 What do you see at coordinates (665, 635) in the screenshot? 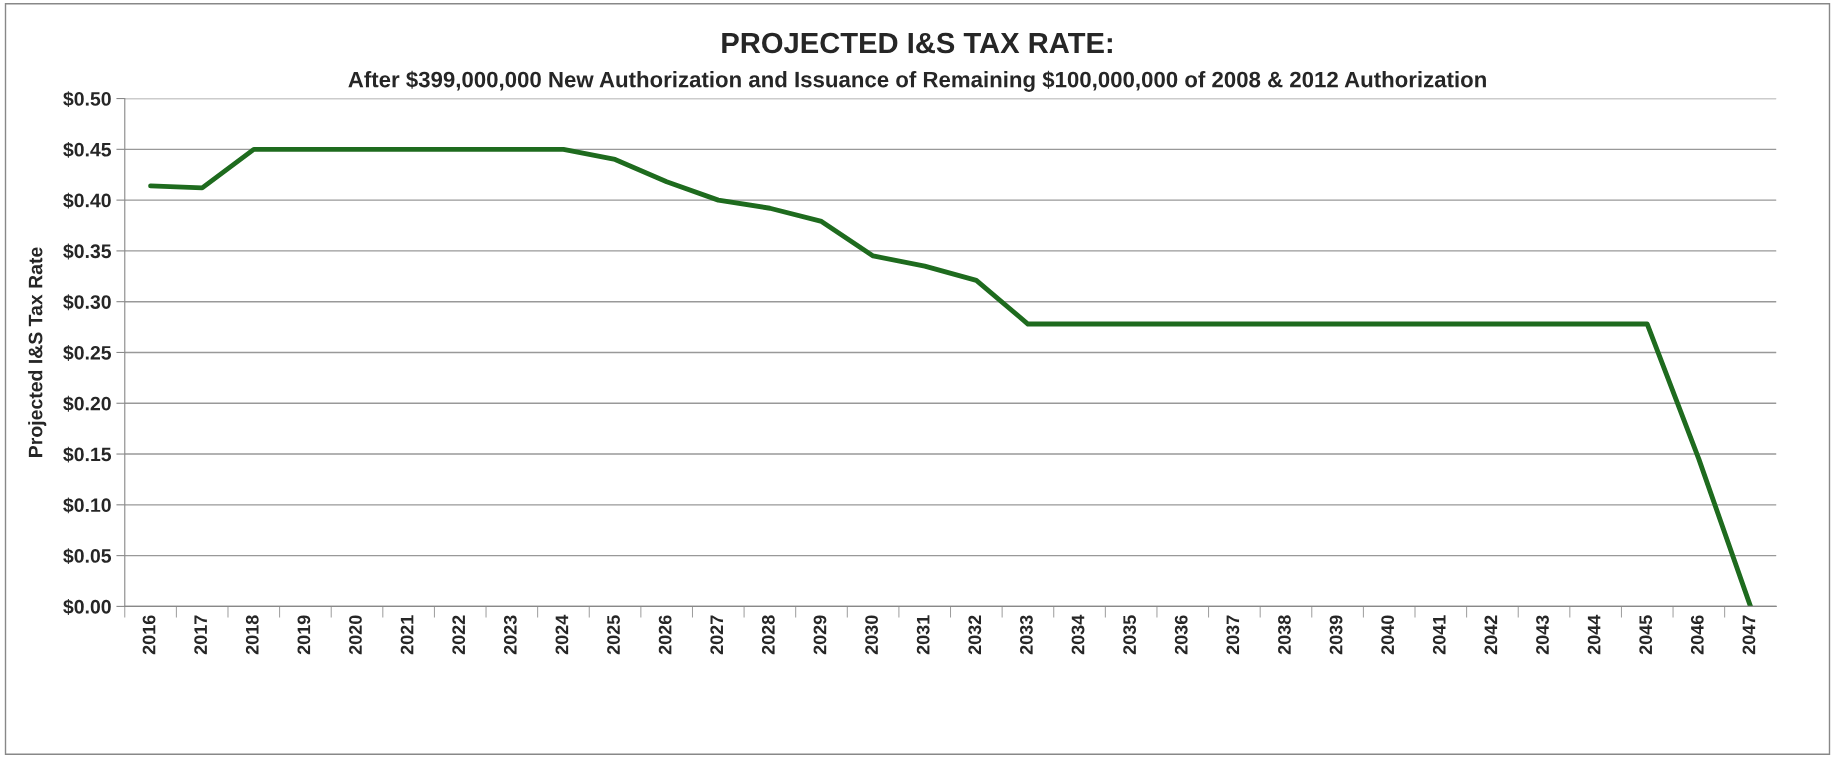
I see `x-tick-label: 2026` at bounding box center [665, 635].